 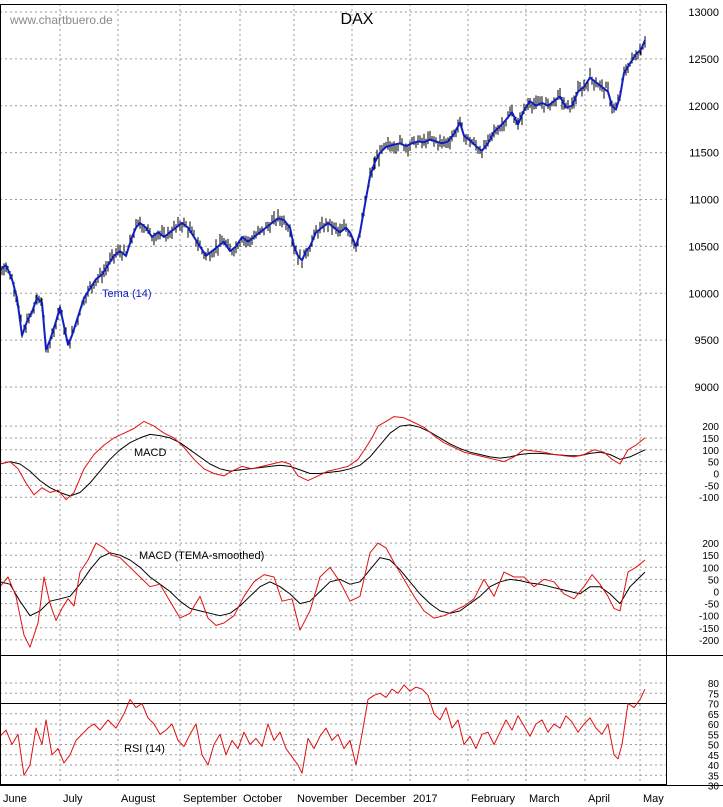 What do you see at coordinates (127, 294) in the screenshot?
I see `tema-label: Tema (14)` at bounding box center [127, 294].